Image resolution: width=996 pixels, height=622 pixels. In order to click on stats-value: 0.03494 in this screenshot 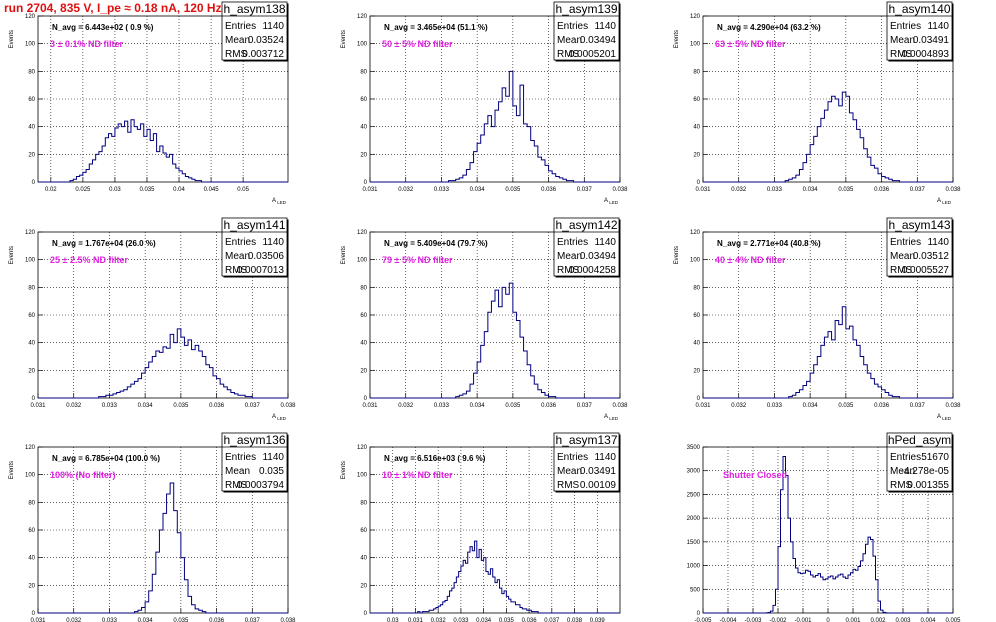, I will do `click(598, 256)`.